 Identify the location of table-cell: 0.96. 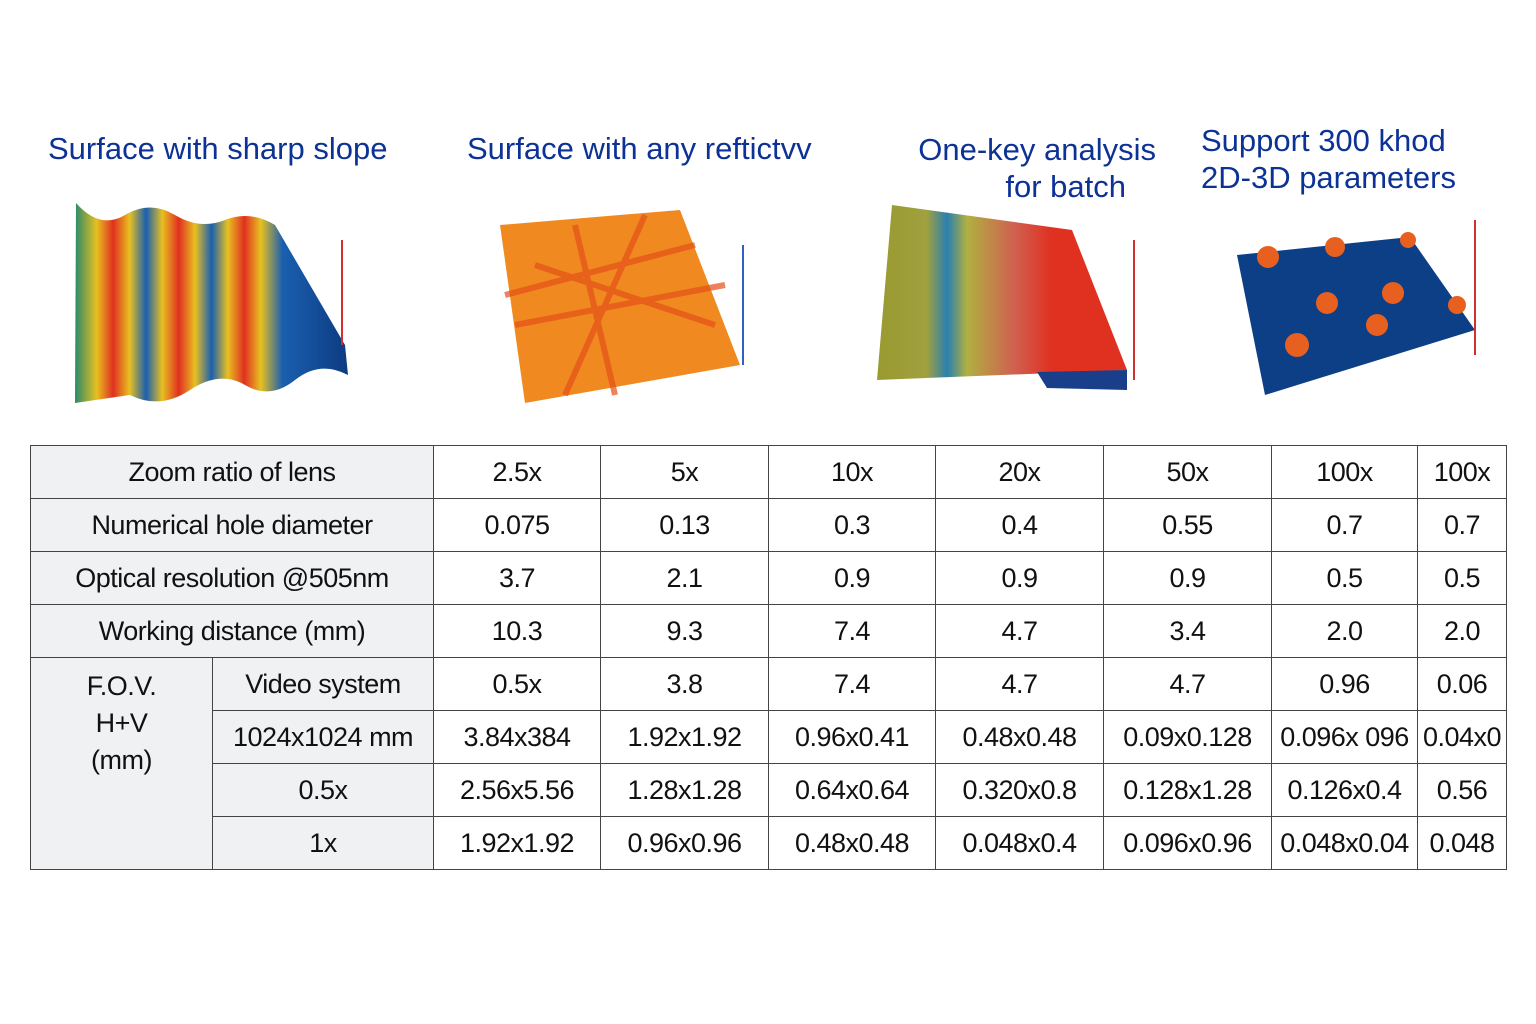
(1344, 684).